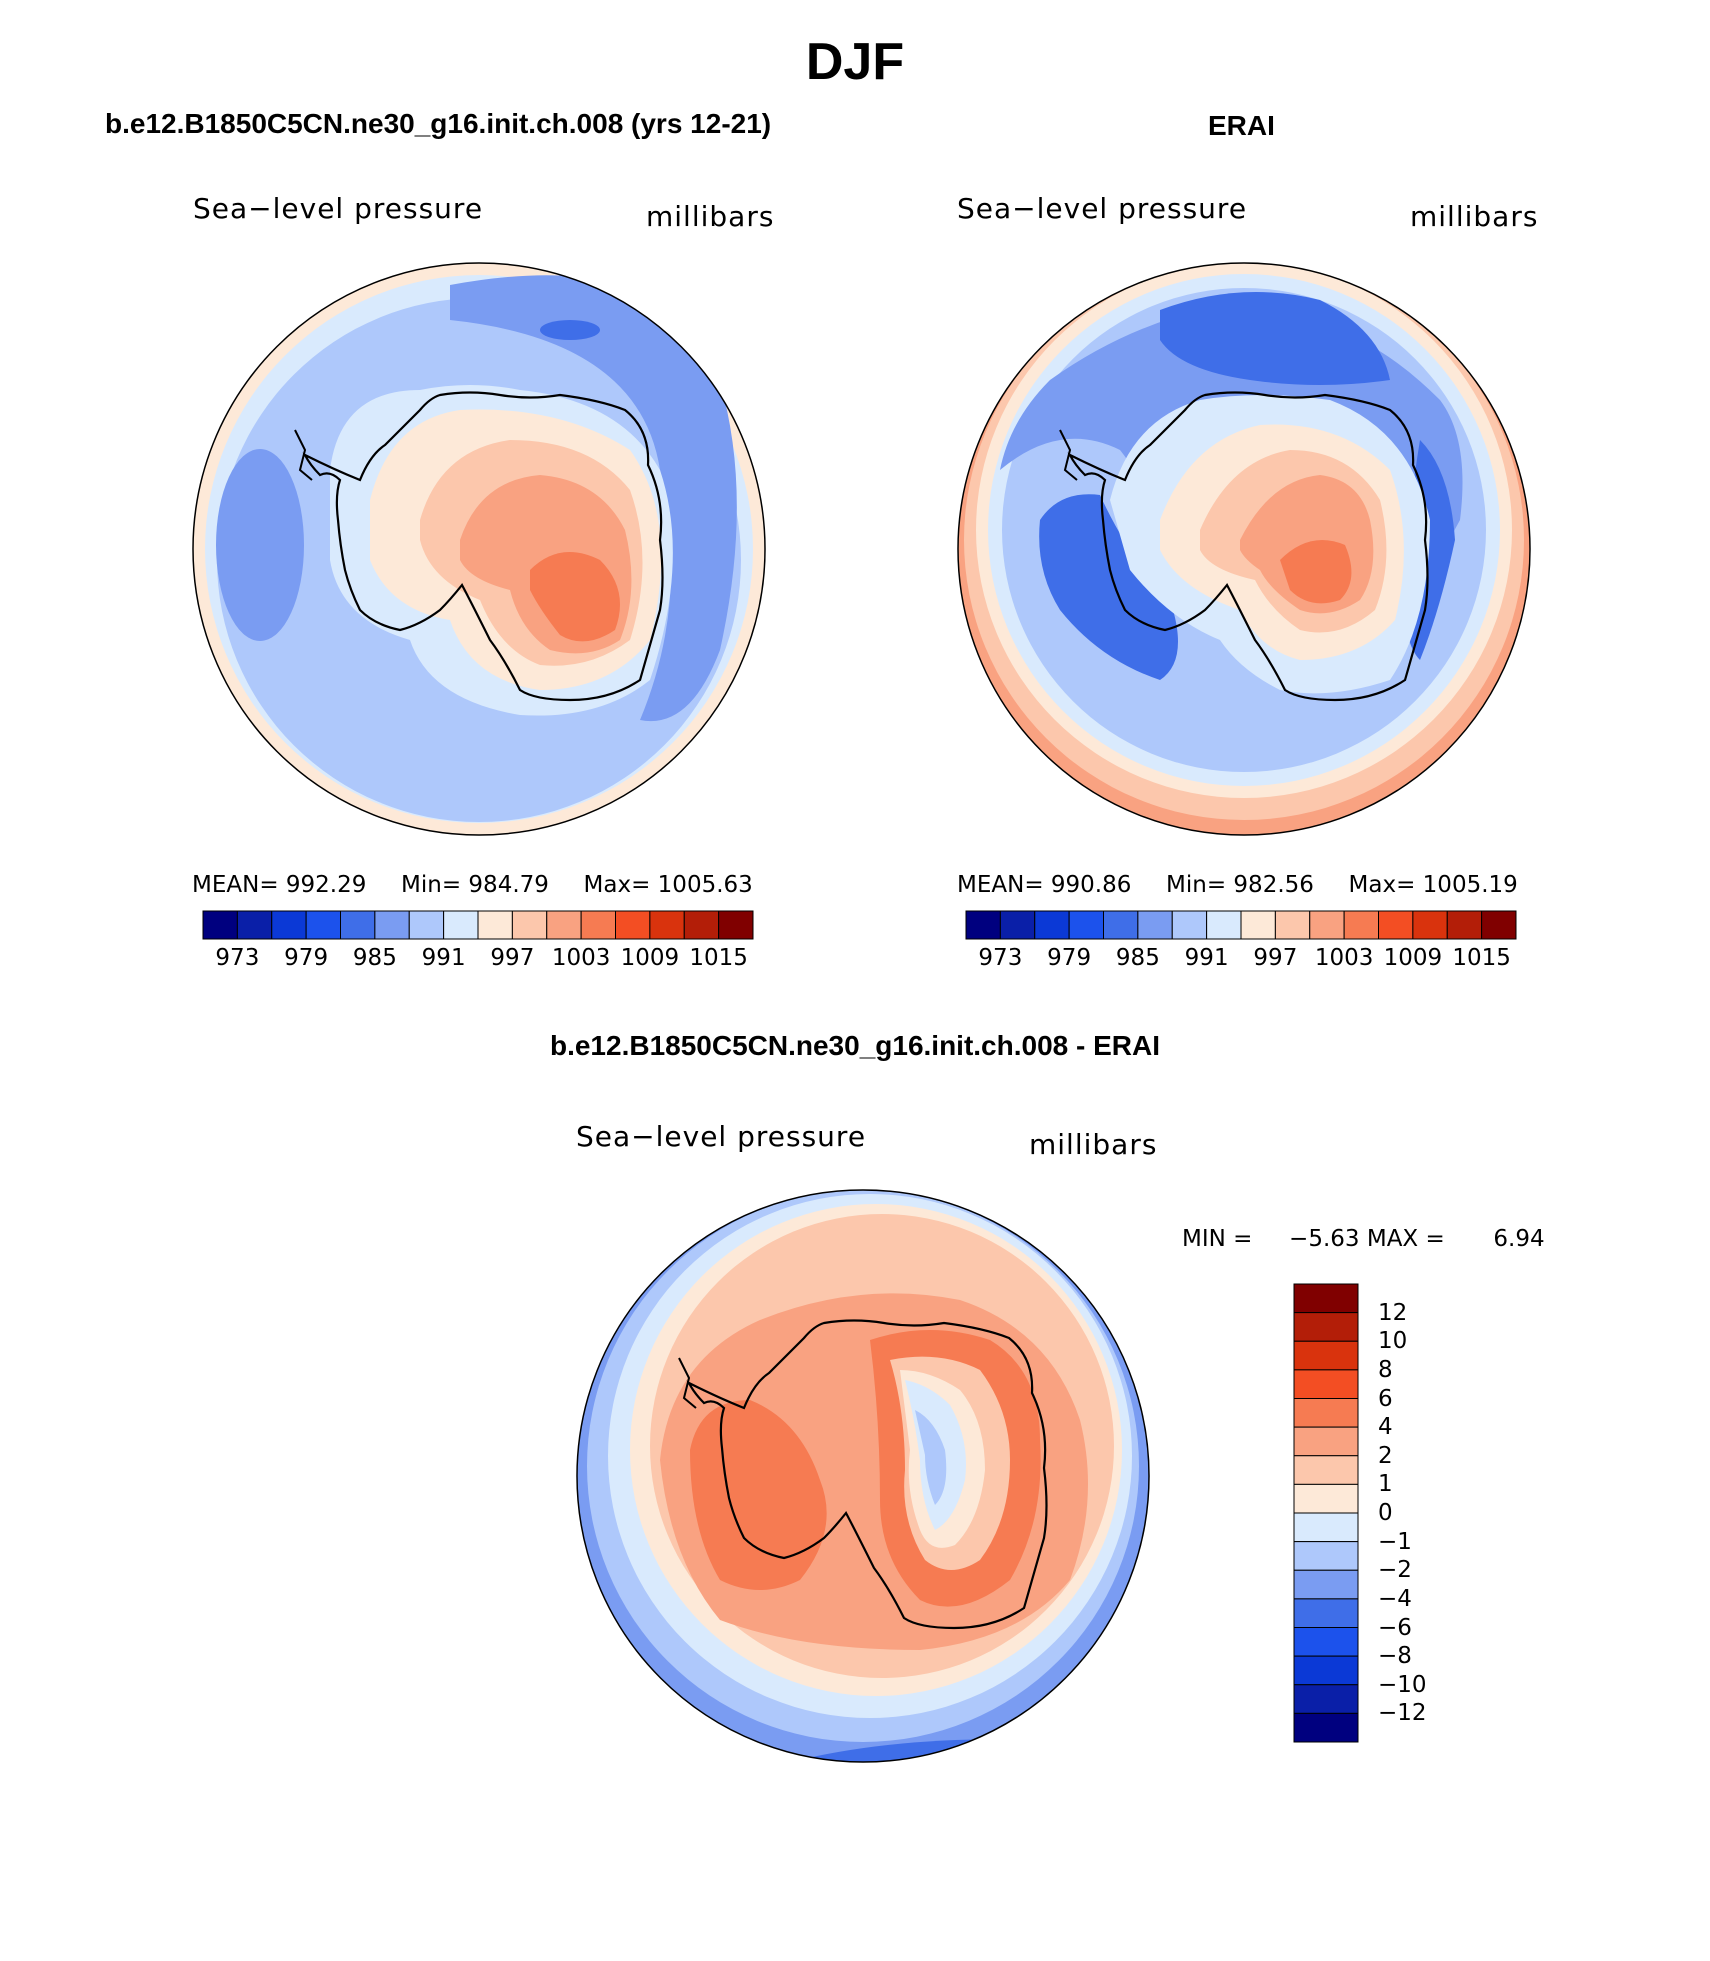  Describe the element at coordinates (303, 455) in the screenshot. I see `map1-peninsula-outline` at that location.